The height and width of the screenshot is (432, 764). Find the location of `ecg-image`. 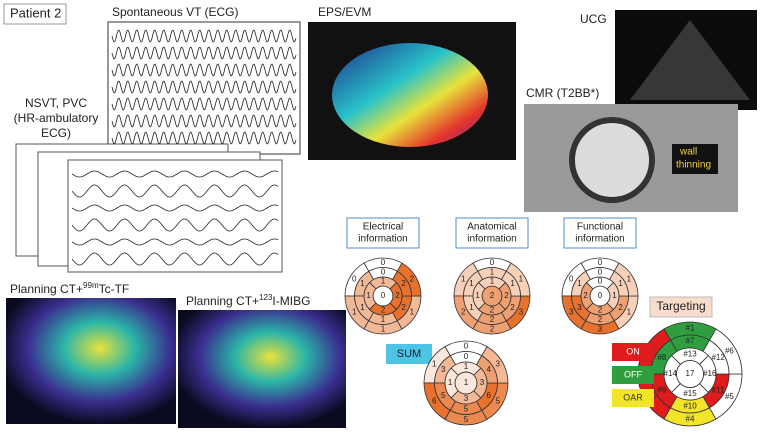

ecg-image is located at coordinates (204, 88).